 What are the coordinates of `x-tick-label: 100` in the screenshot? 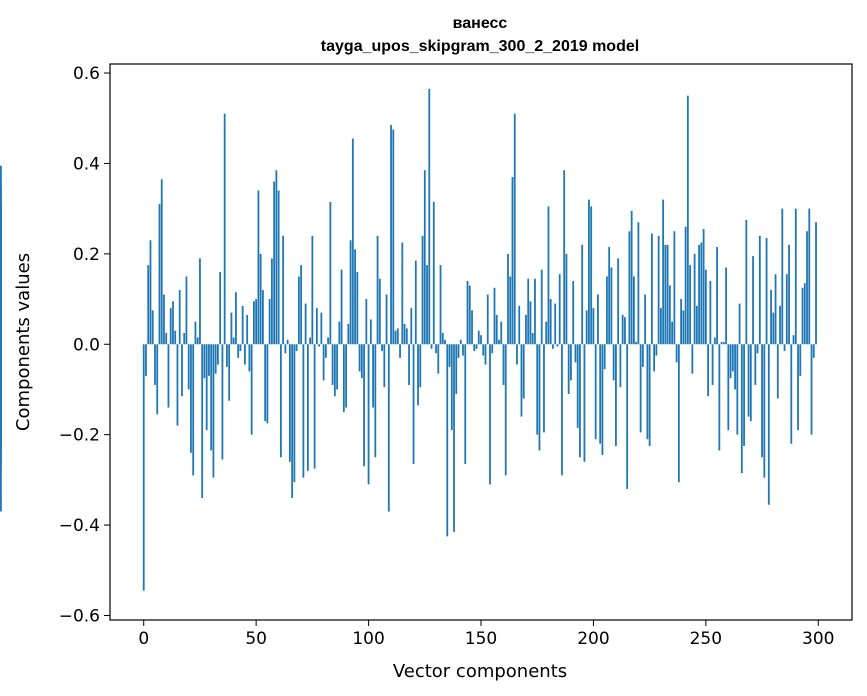 It's located at (368, 639).